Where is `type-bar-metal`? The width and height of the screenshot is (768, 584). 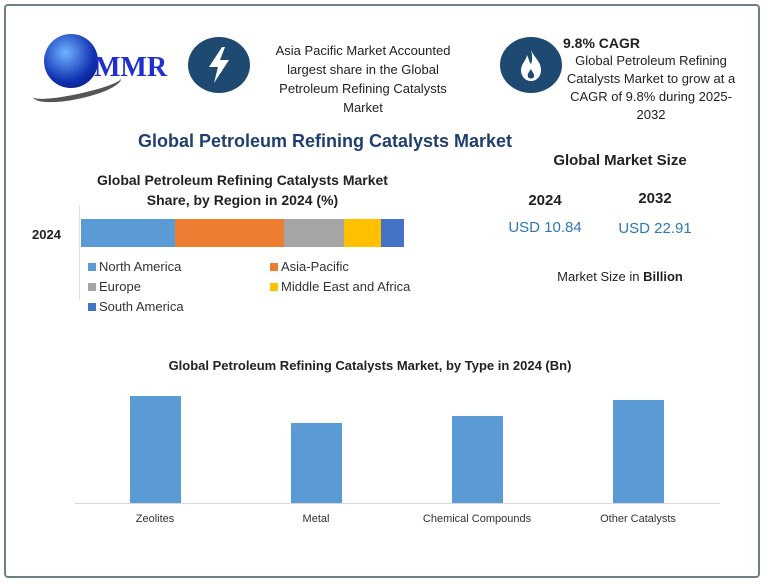 type-bar-metal is located at coordinates (316, 463).